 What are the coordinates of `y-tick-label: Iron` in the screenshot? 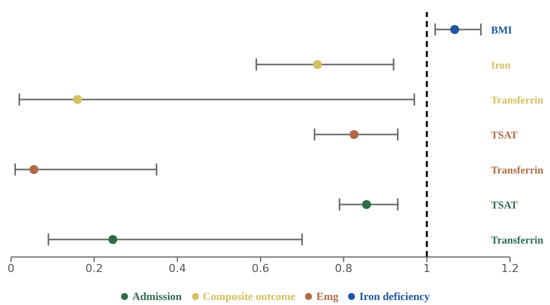 It's located at (501, 66).